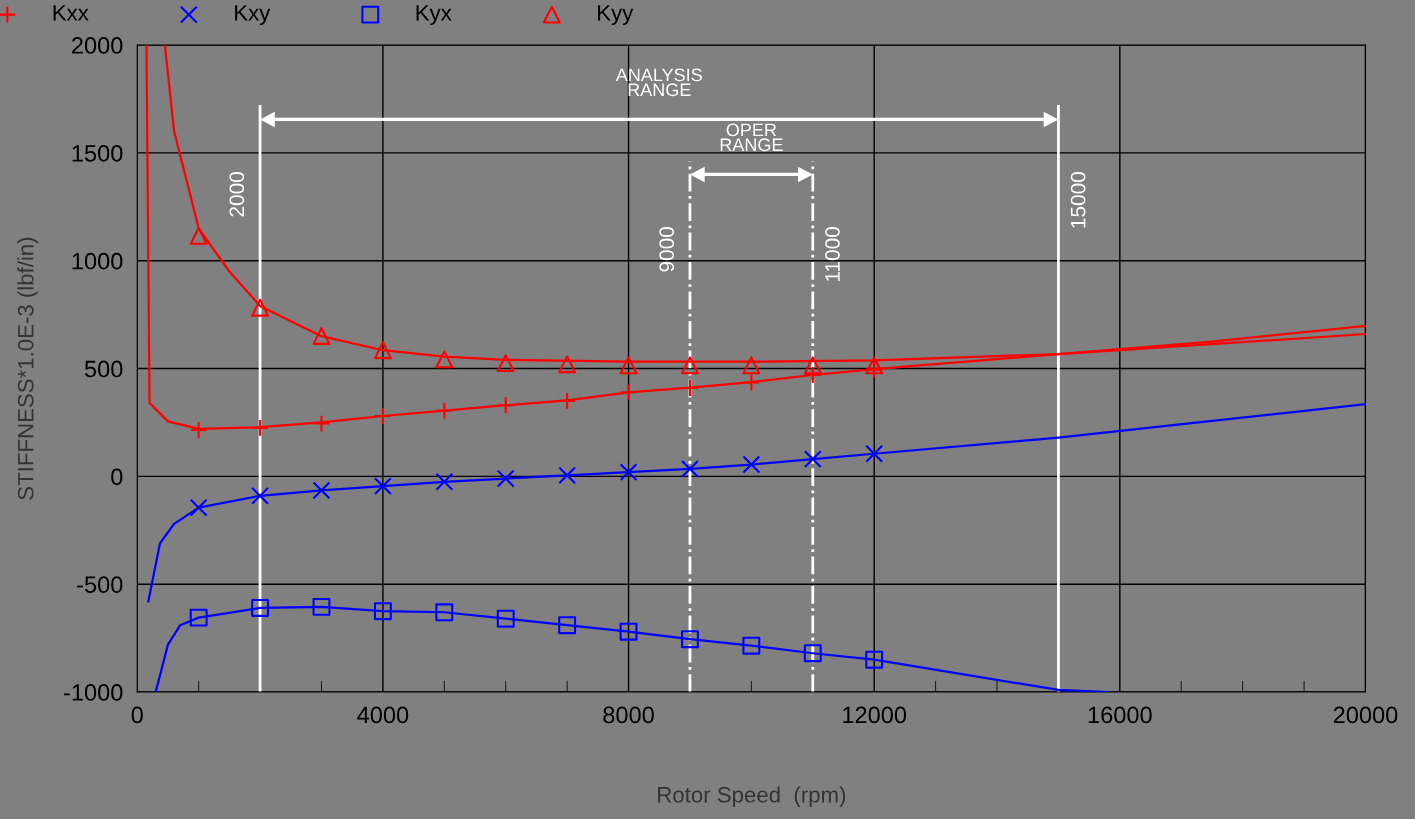 The height and width of the screenshot is (819, 1415). I want to click on y-tick-label: 0, so click(117, 477).